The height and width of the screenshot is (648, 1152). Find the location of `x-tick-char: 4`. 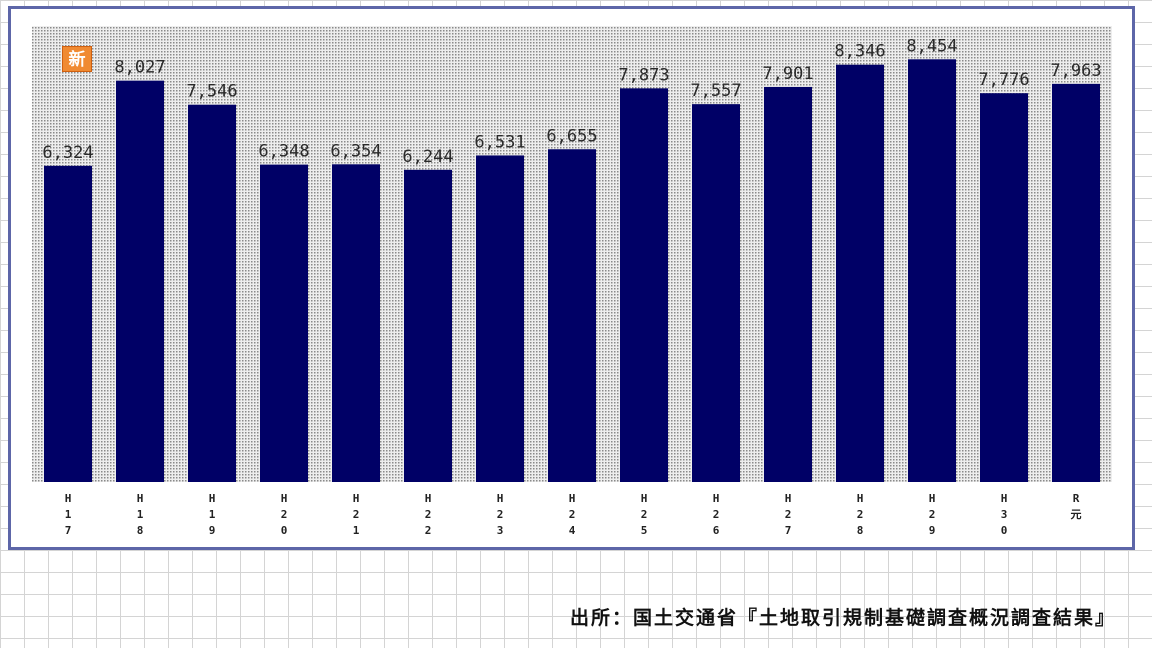

x-tick-char: 4 is located at coordinates (572, 530).